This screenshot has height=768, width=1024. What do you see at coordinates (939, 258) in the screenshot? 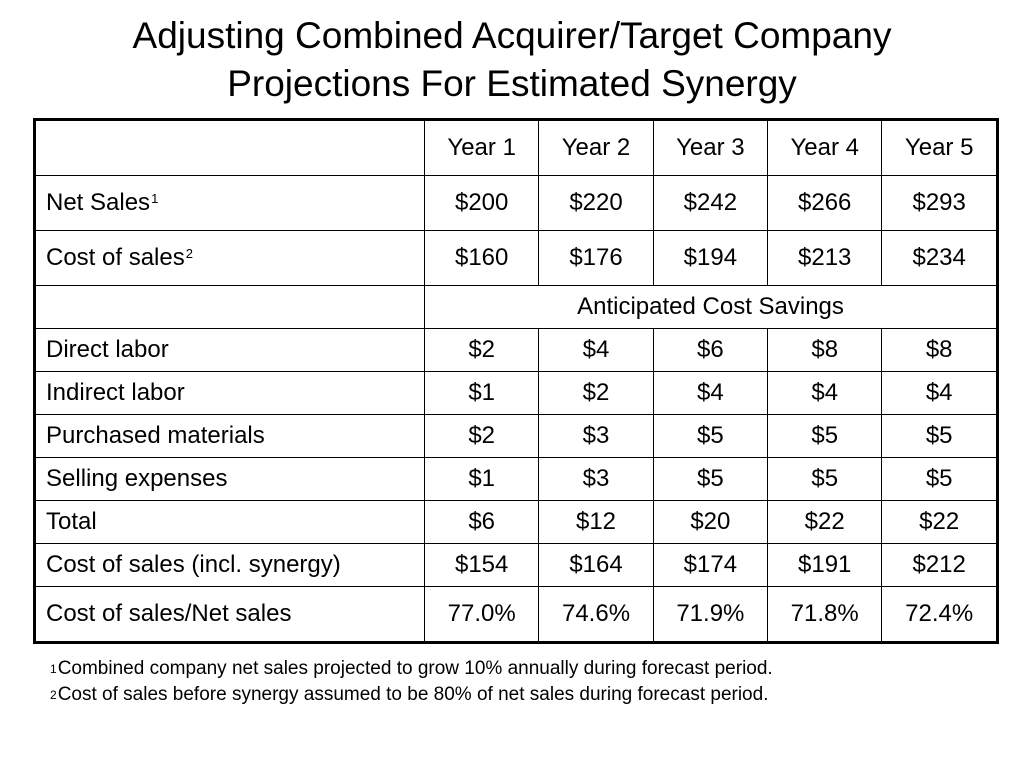
I see `cost-of-sales-year-5: $234` at bounding box center [939, 258].